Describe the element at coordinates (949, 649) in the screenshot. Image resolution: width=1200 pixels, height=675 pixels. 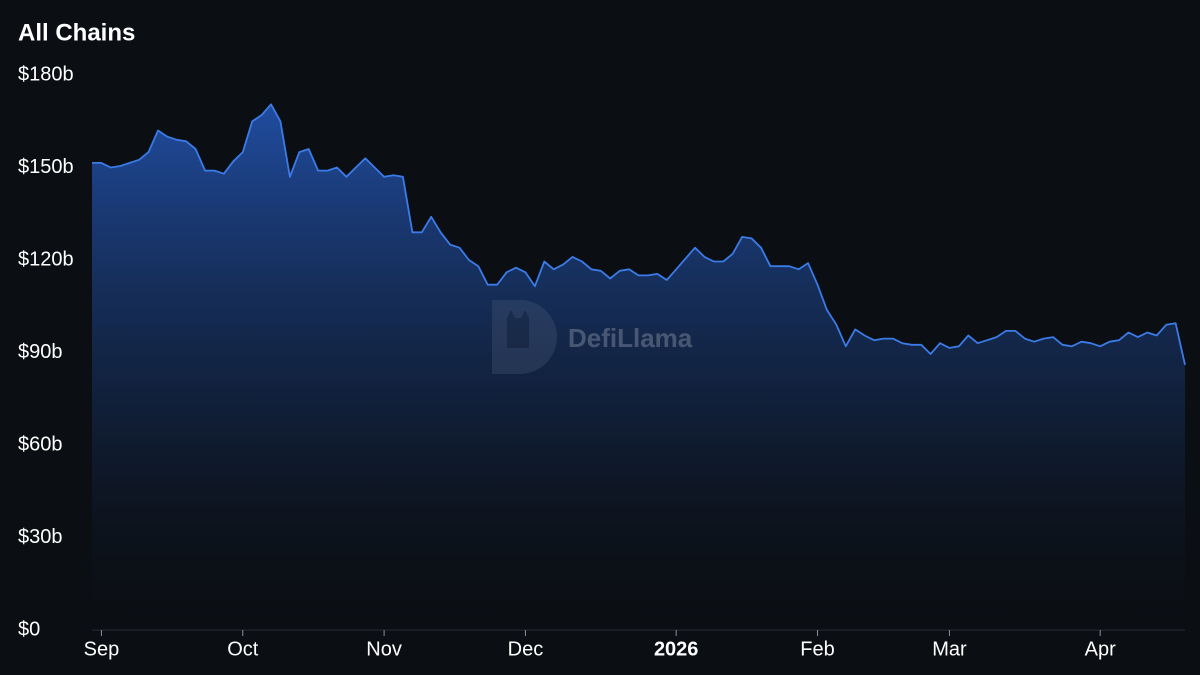
I see `x-tick-label: Mar` at that location.